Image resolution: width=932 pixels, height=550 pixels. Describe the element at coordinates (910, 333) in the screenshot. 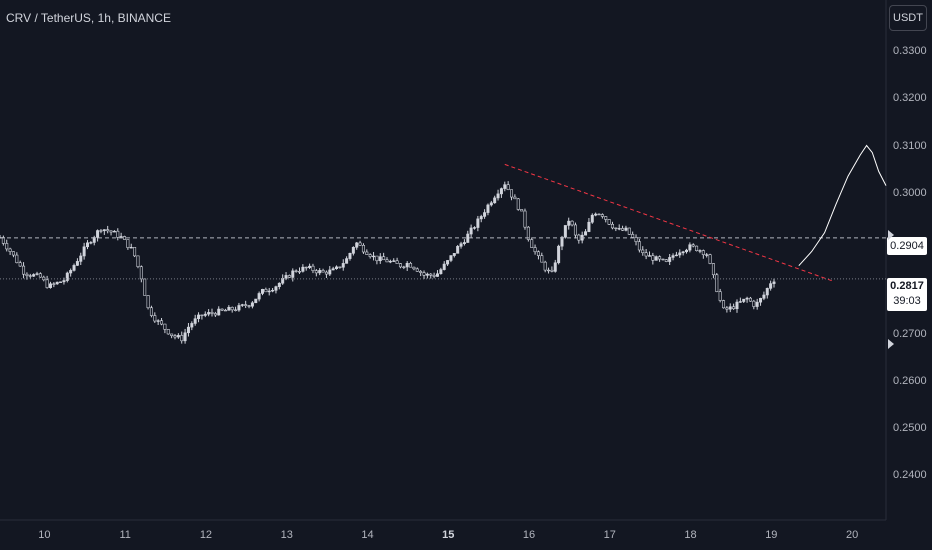

I see `price-tick-label: 0.2700` at that location.